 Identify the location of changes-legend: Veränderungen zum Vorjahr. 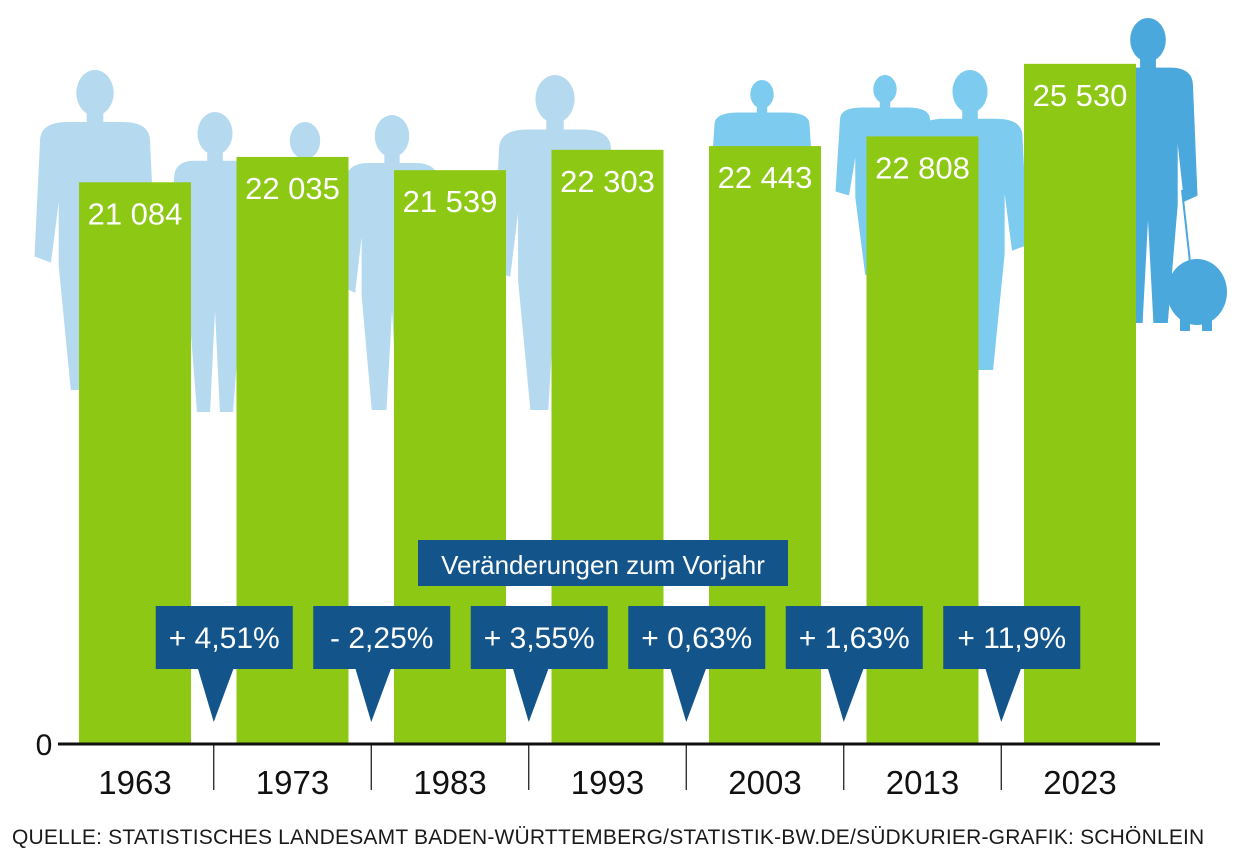
(603, 563).